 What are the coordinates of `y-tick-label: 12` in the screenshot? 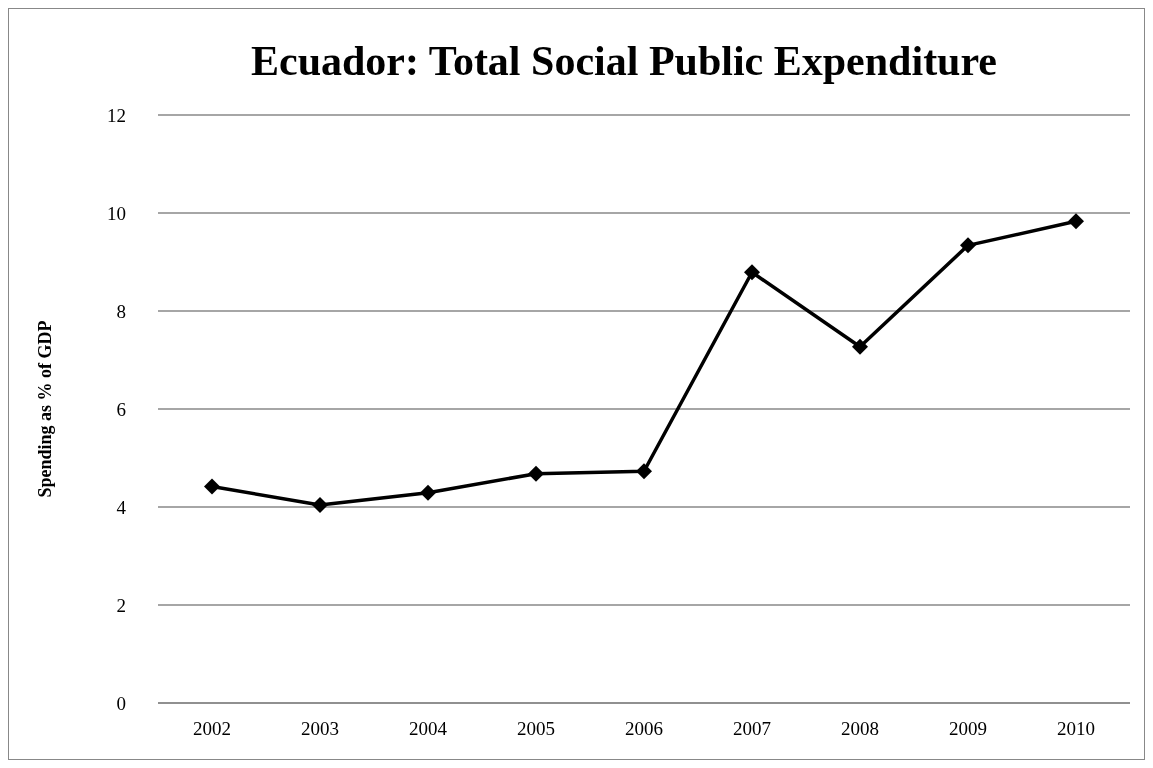 It's located at (116, 115).